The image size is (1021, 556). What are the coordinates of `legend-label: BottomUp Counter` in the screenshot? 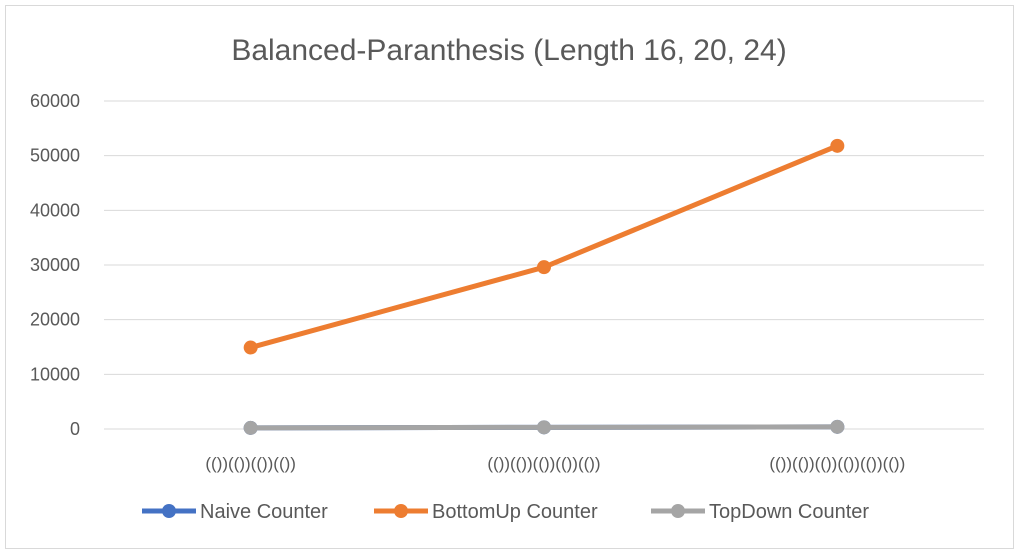 It's located at (515, 512).